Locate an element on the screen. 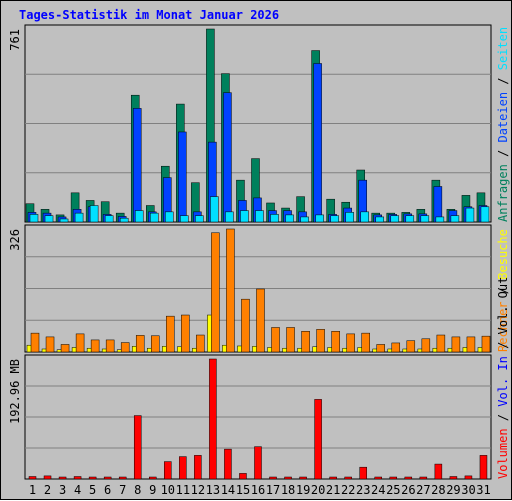 This screenshot has height=501, width=512. side-legend-part: Vol. In is located at coordinates (503, 381).